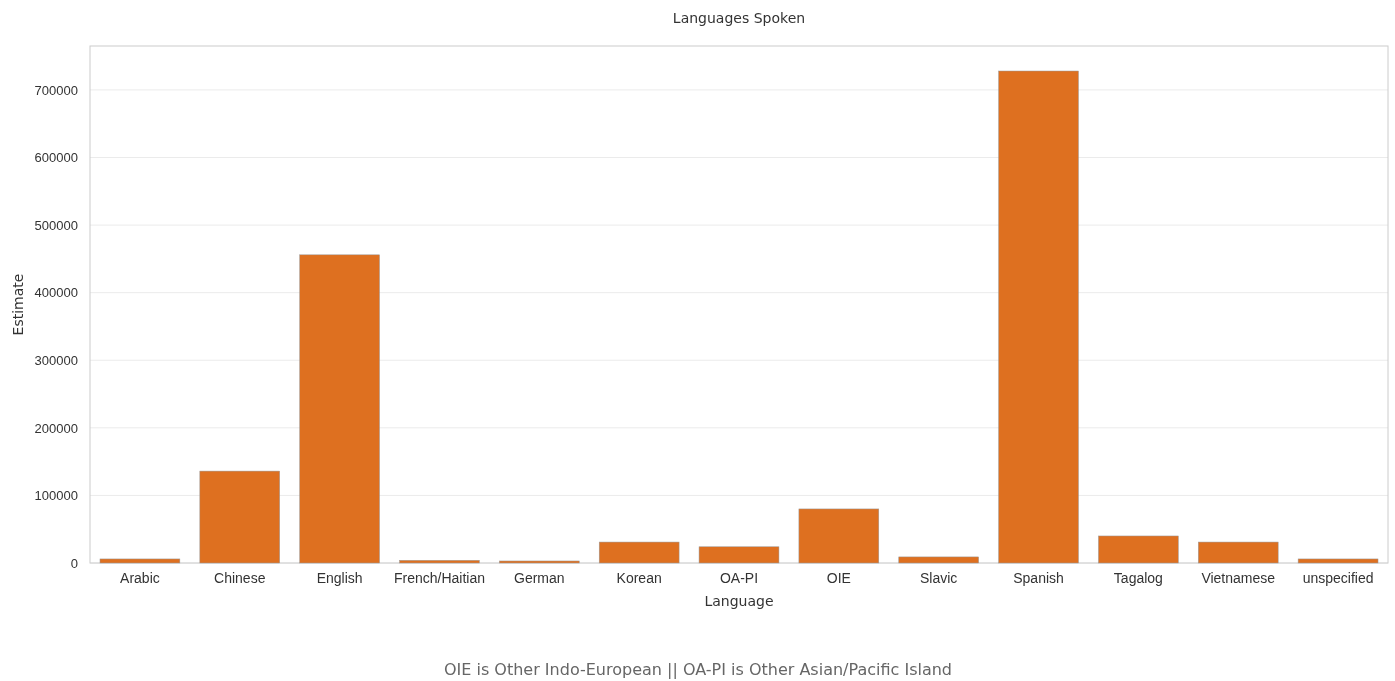 Image resolution: width=1395 pixels, height=681 pixels. Describe the element at coordinates (539, 577) in the screenshot. I see `x-tick-label: German` at that location.